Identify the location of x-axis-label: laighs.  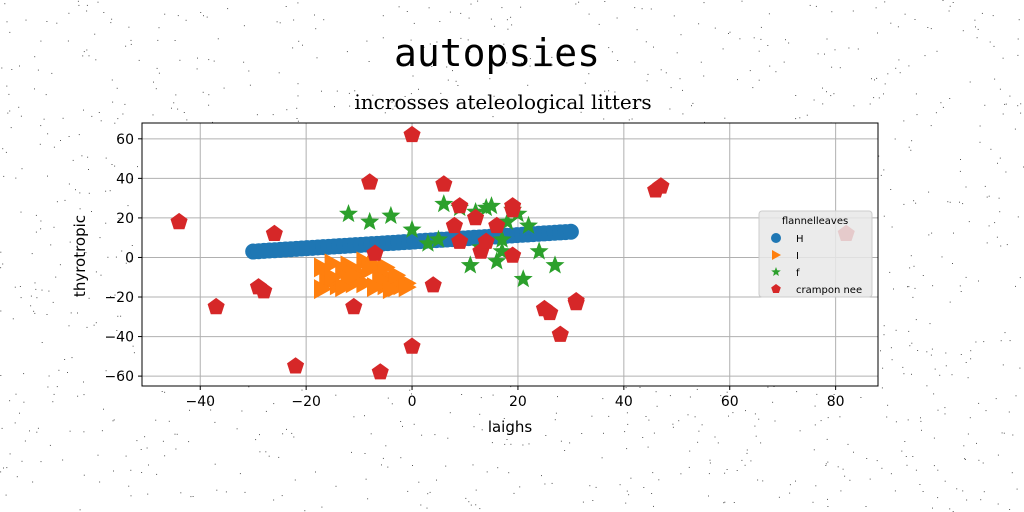
(510, 427).